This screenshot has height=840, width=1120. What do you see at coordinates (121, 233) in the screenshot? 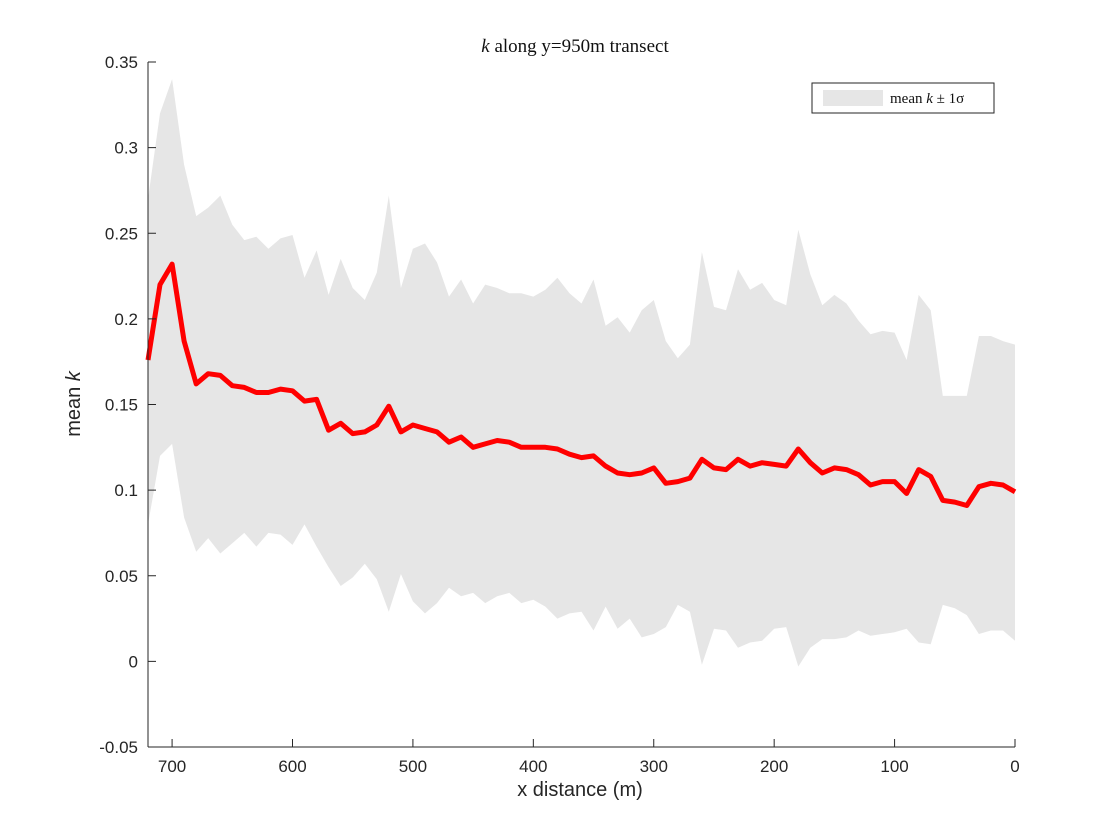
I see `y-tick-label: 0.25` at bounding box center [121, 233].